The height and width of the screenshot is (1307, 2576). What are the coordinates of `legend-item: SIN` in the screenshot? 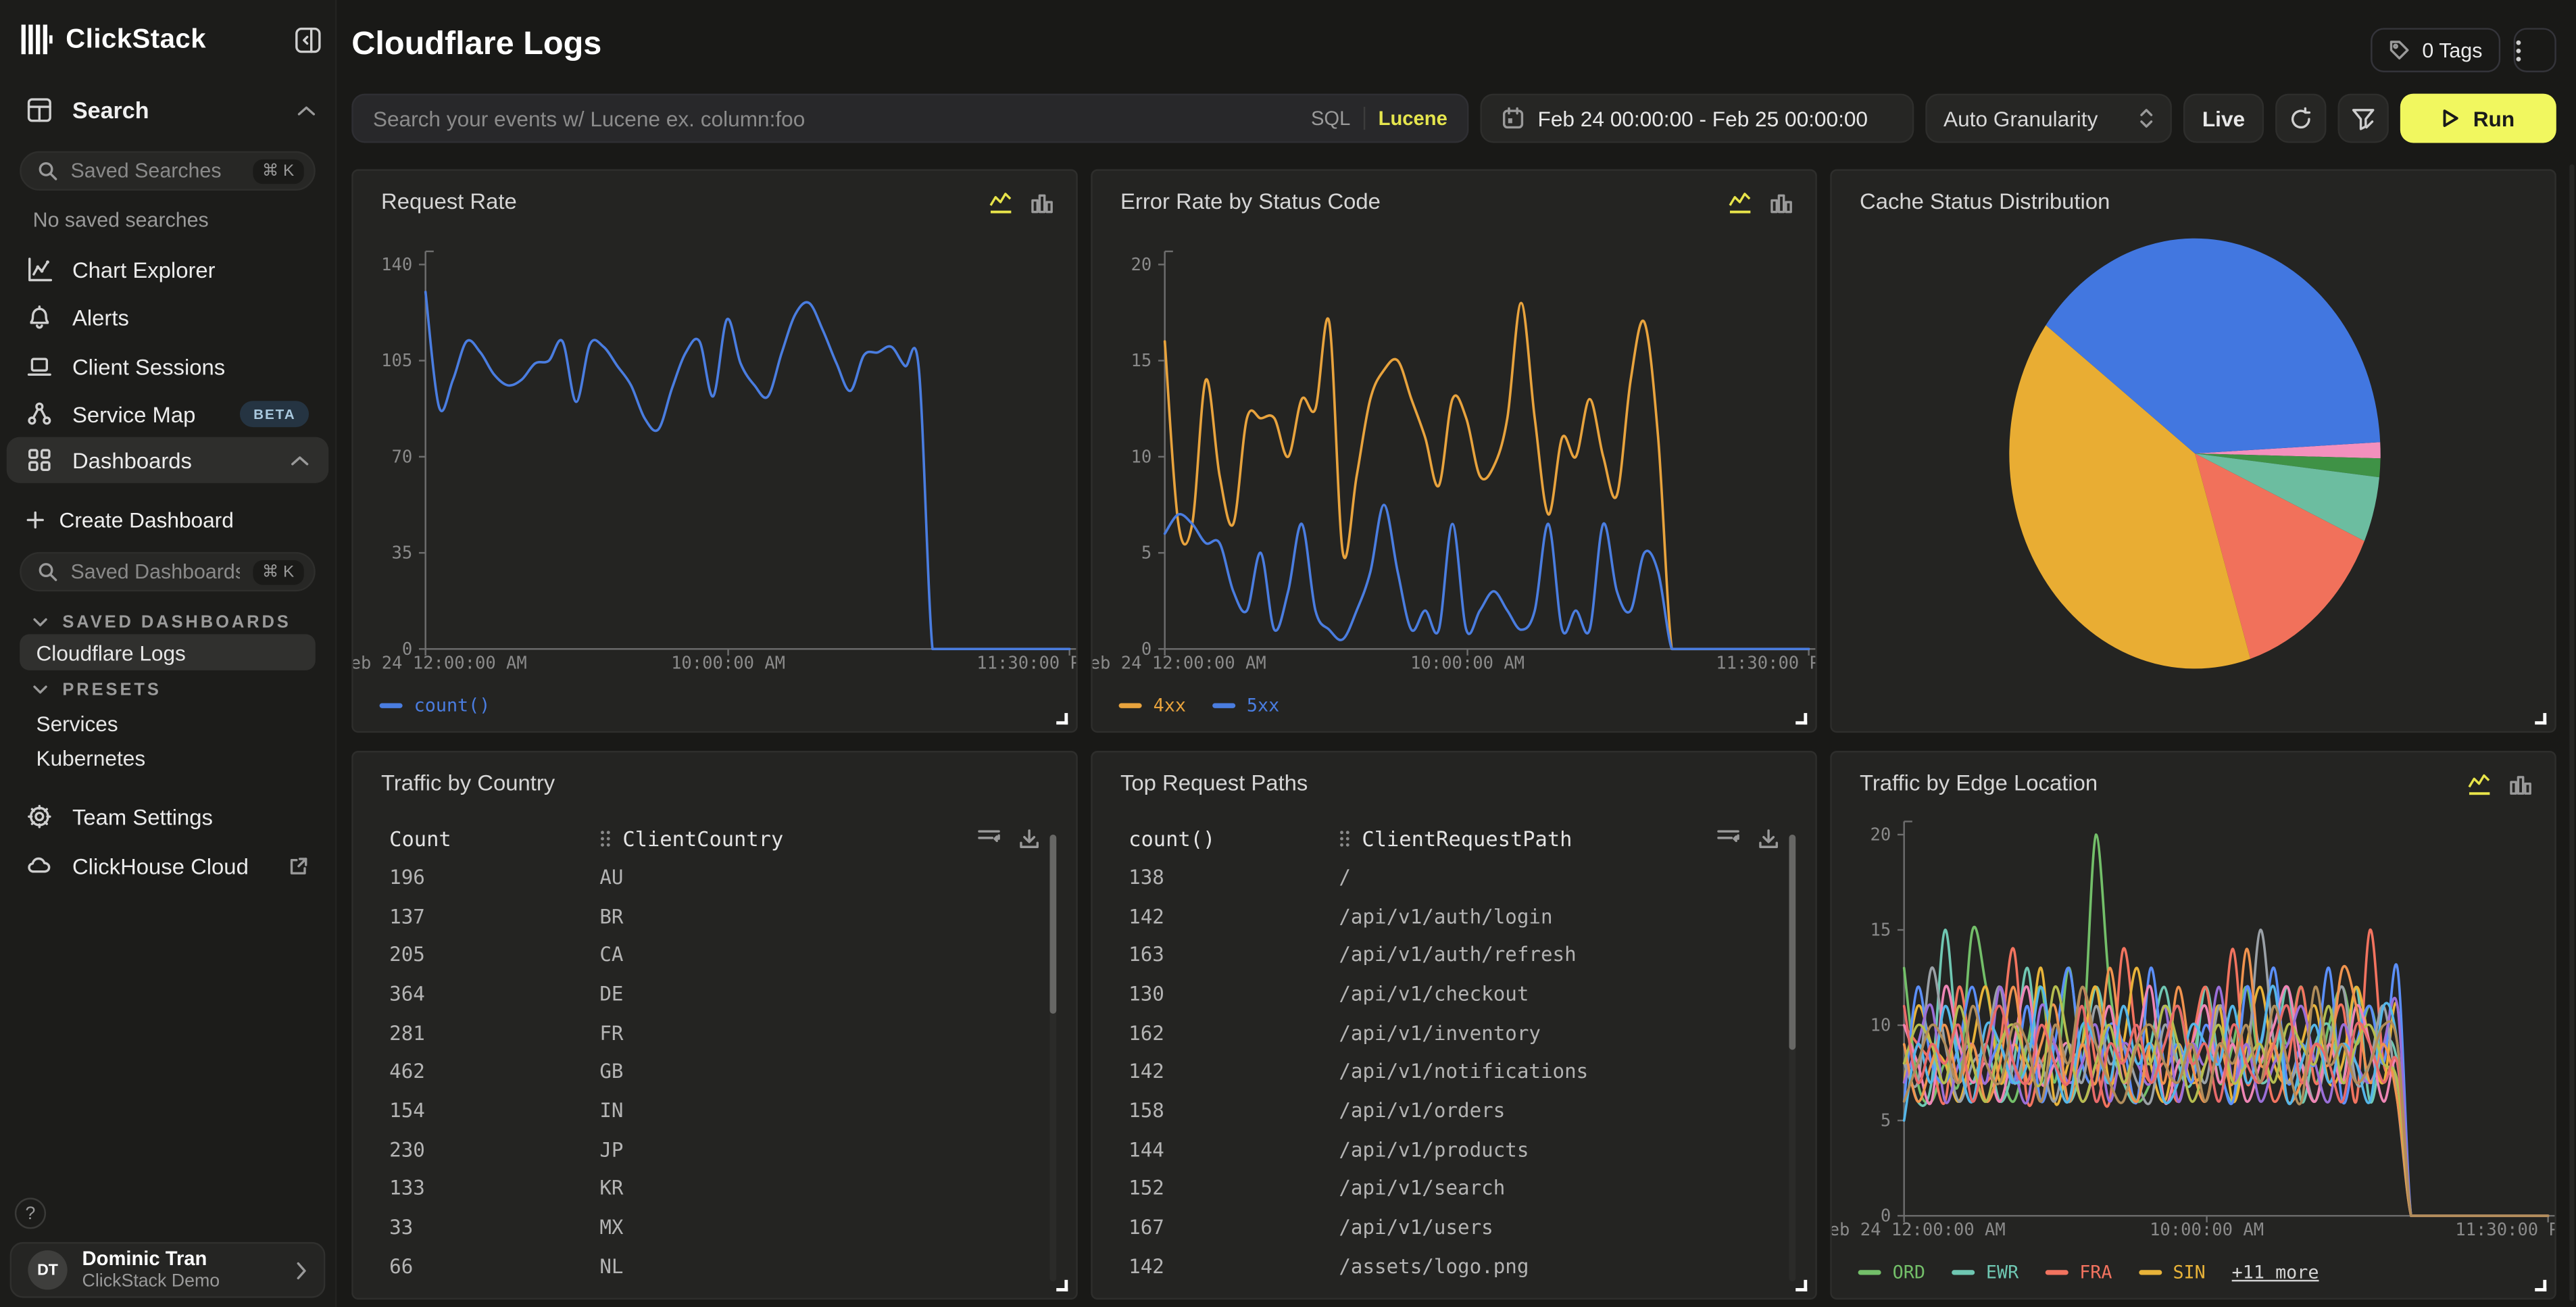 It's located at (2172, 1272).